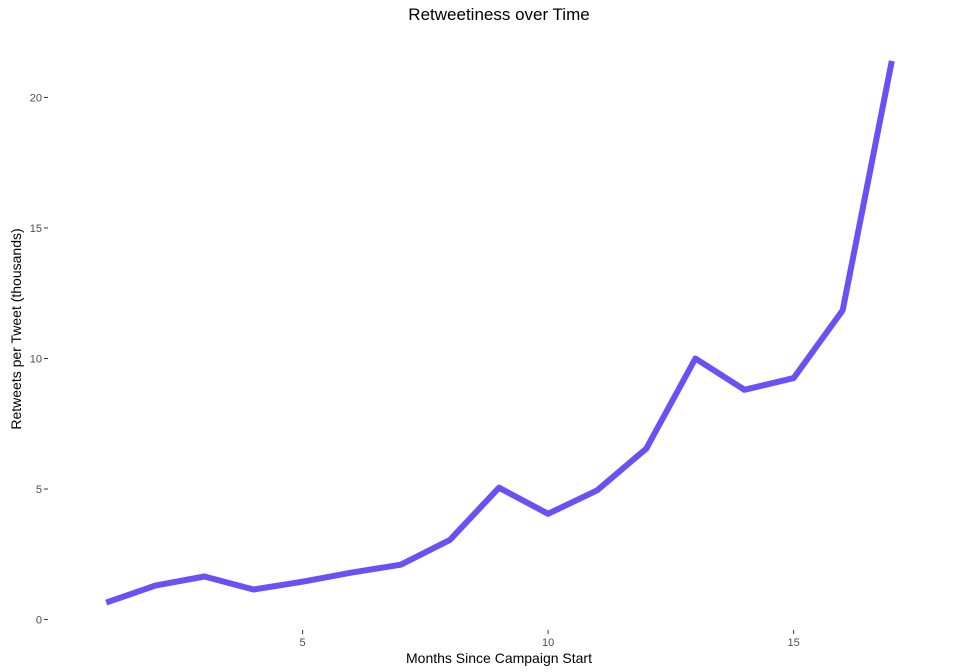 The height and width of the screenshot is (672, 960). What do you see at coordinates (499, 658) in the screenshot?
I see `x-axis-label: Months Since Campaign Start` at bounding box center [499, 658].